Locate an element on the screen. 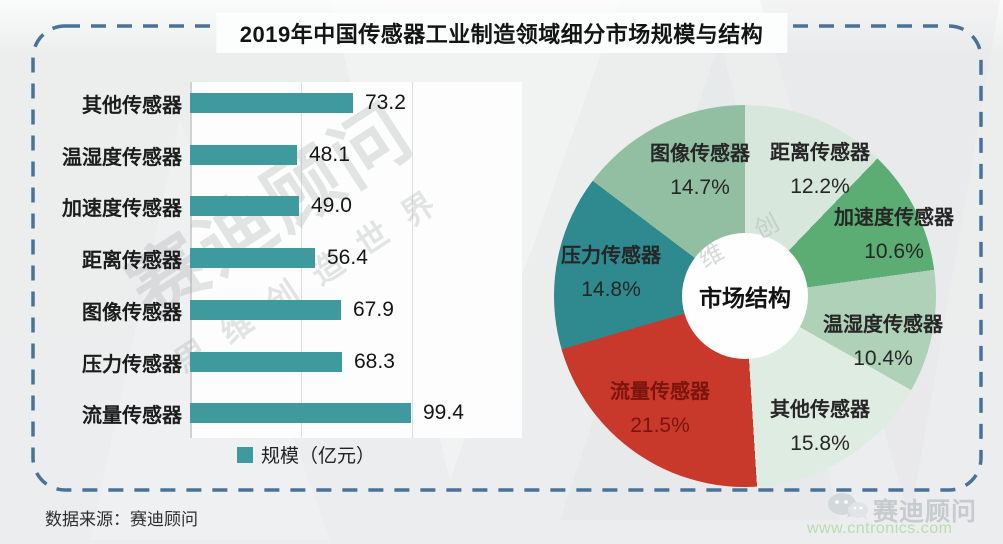 This screenshot has height=544, width=1003. slice-name: 其他传感器 is located at coordinates (820, 410).